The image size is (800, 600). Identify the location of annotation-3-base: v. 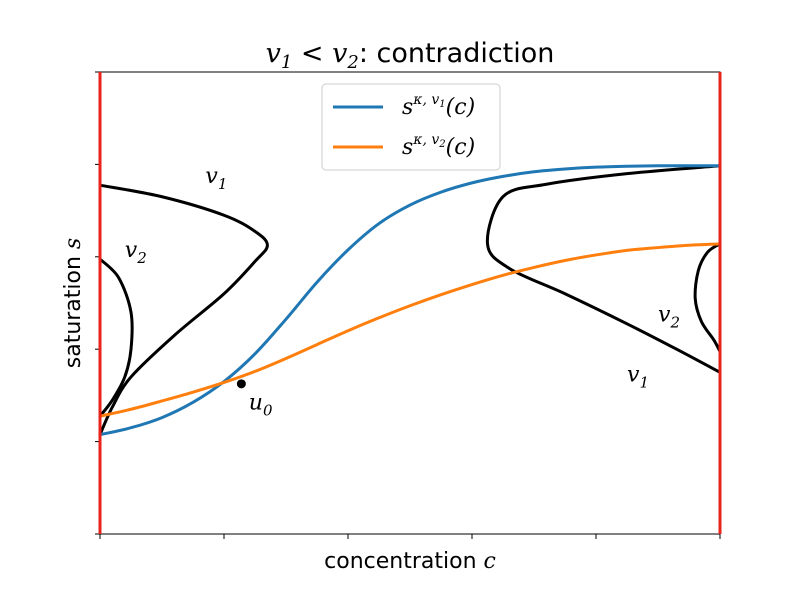
(633, 375).